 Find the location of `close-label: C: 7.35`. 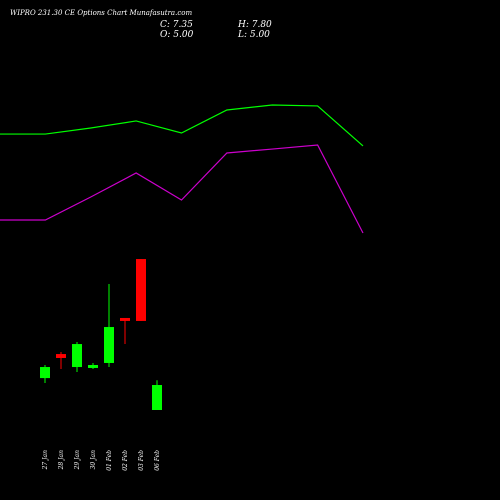

close-label: C: 7.35 is located at coordinates (176, 25).